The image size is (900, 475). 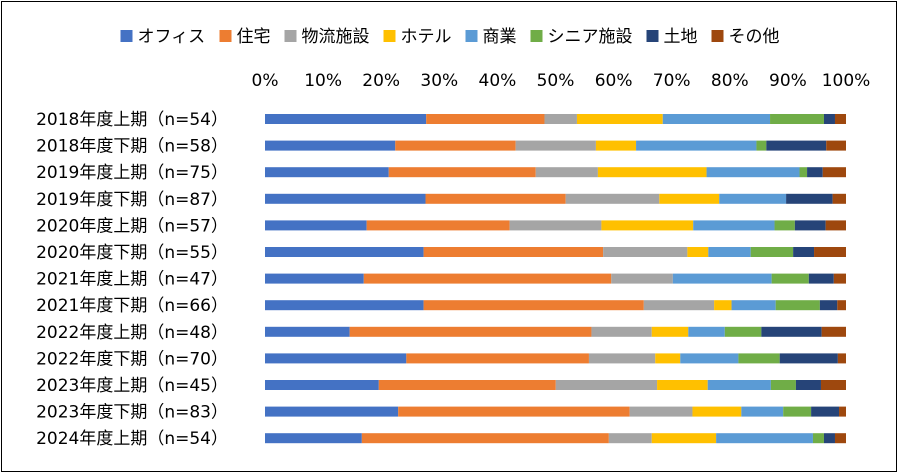 I want to click on x-tick-label: 70%, so click(x=672, y=81).